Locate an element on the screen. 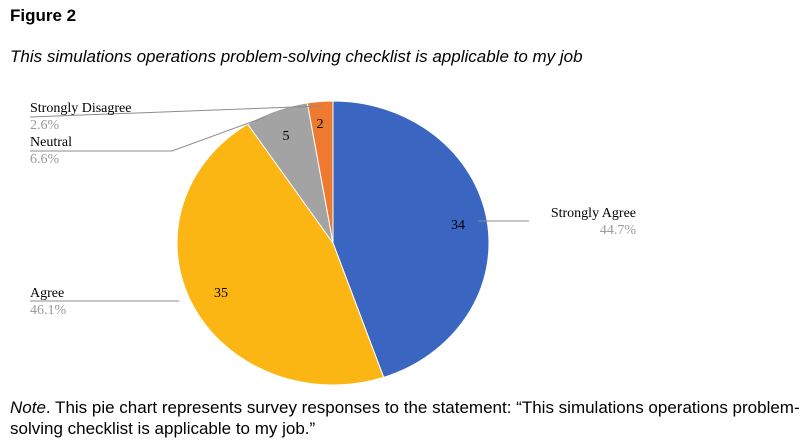 The image size is (806, 446). category-label-strongly-disagree: Strongly Disagree is located at coordinates (80, 108).